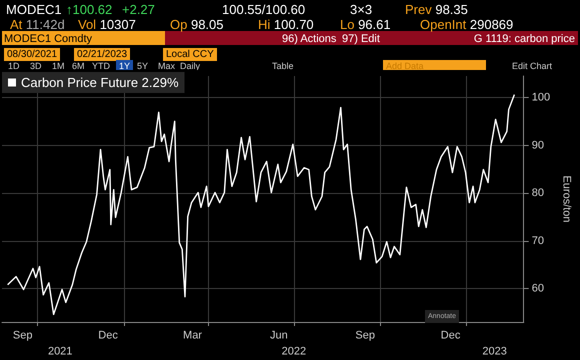 Image resolution: width=580 pixels, height=360 pixels. I want to click on text: 1M, so click(58, 66).